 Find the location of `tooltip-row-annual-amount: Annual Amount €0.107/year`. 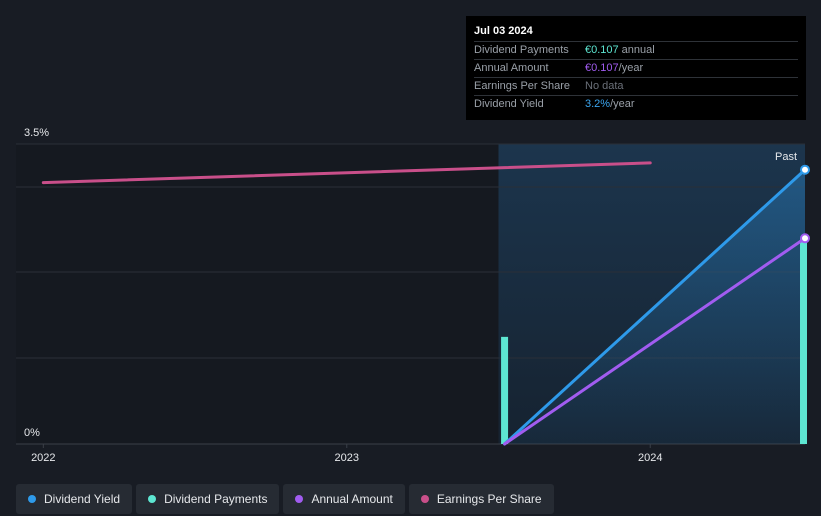

tooltip-row-annual-amount: Annual Amount €0.107/year is located at coordinates (636, 68).